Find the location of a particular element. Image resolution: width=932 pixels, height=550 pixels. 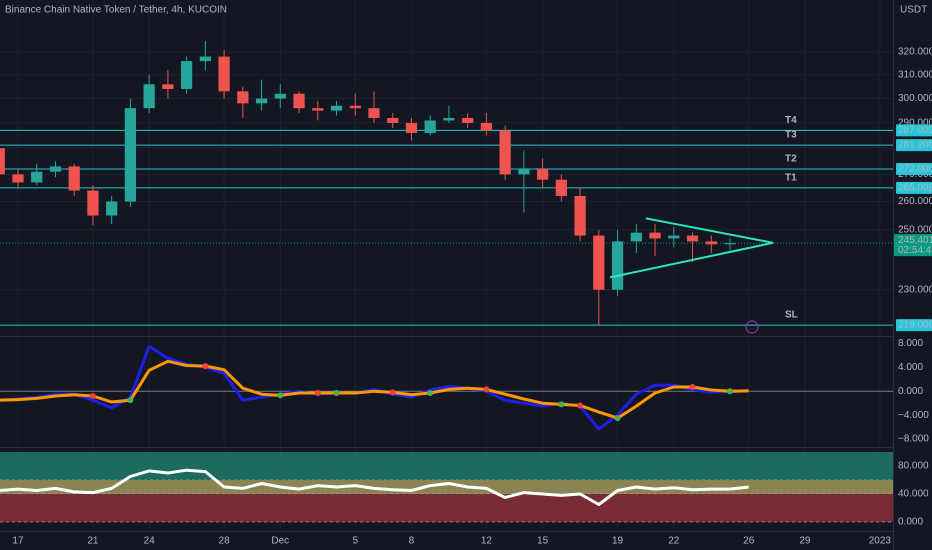

x-tick-label: Dec is located at coordinates (280, 541).